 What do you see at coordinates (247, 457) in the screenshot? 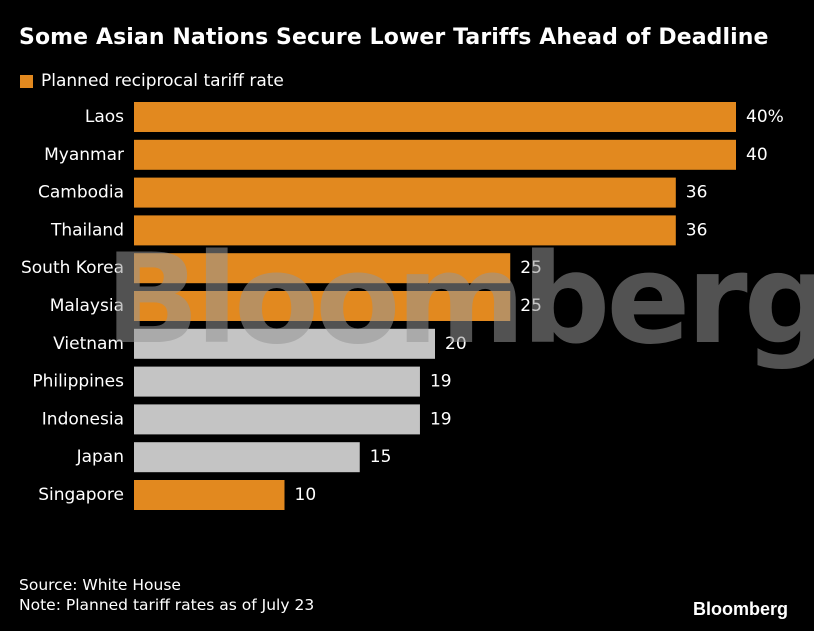
I see `bar-japan` at bounding box center [247, 457].